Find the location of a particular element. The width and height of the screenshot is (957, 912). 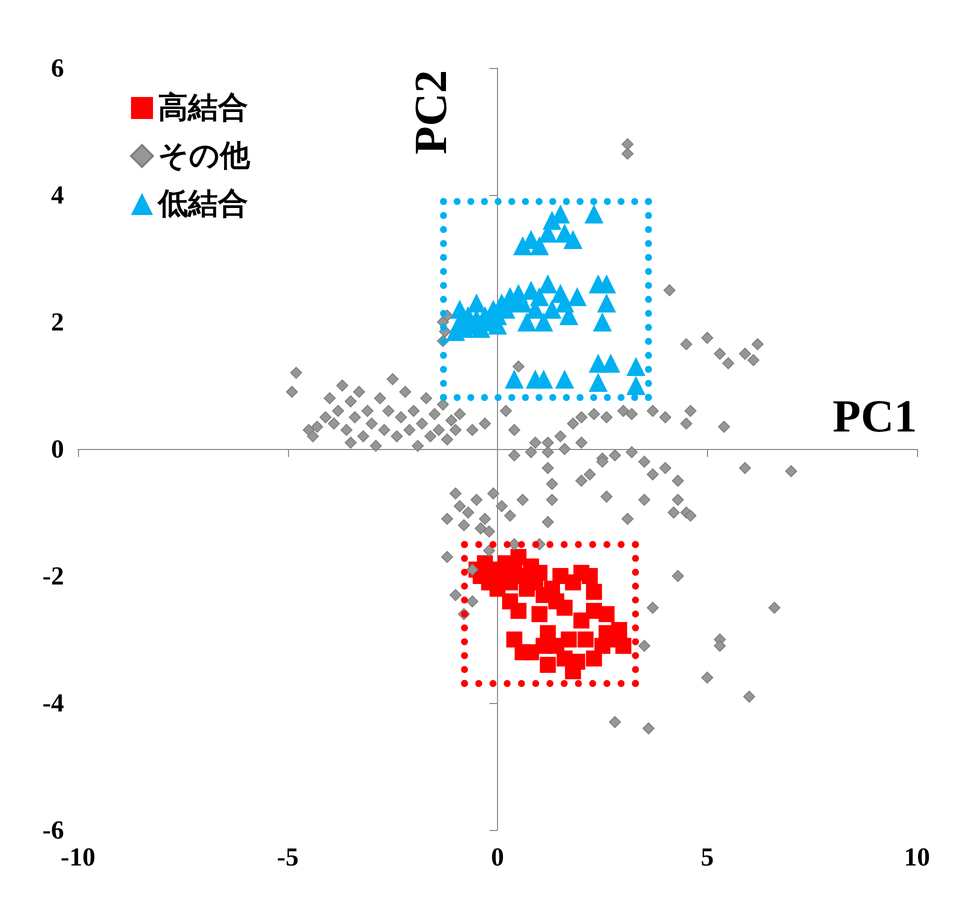

y-tick-label: 0 is located at coordinates (57, 449).